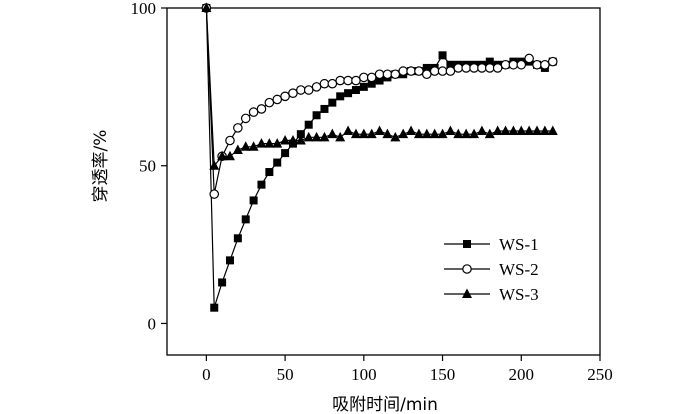 The image size is (700, 414). I want to click on x-tick-label: 150, so click(443, 374).